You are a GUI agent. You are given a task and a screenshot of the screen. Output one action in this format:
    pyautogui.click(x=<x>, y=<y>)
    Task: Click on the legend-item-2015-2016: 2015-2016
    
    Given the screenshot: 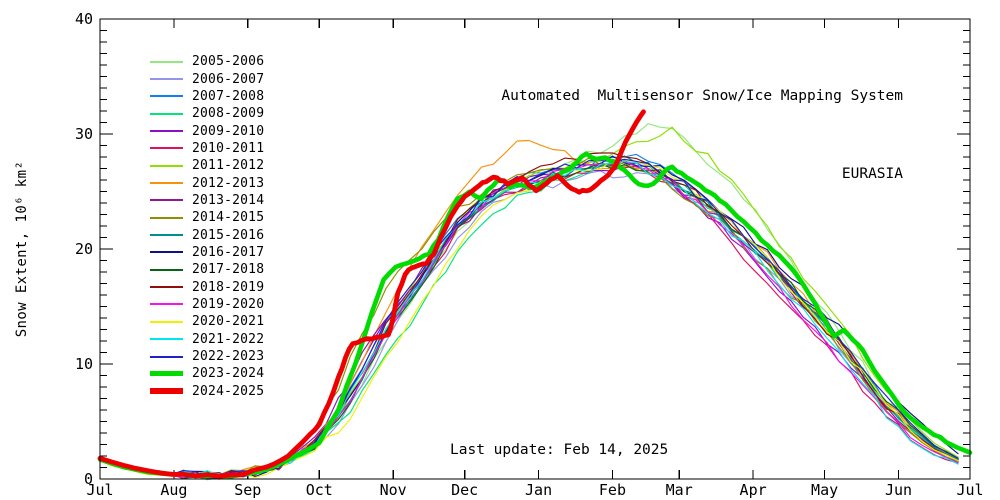 What is the action you would take?
    pyautogui.click(x=207, y=234)
    